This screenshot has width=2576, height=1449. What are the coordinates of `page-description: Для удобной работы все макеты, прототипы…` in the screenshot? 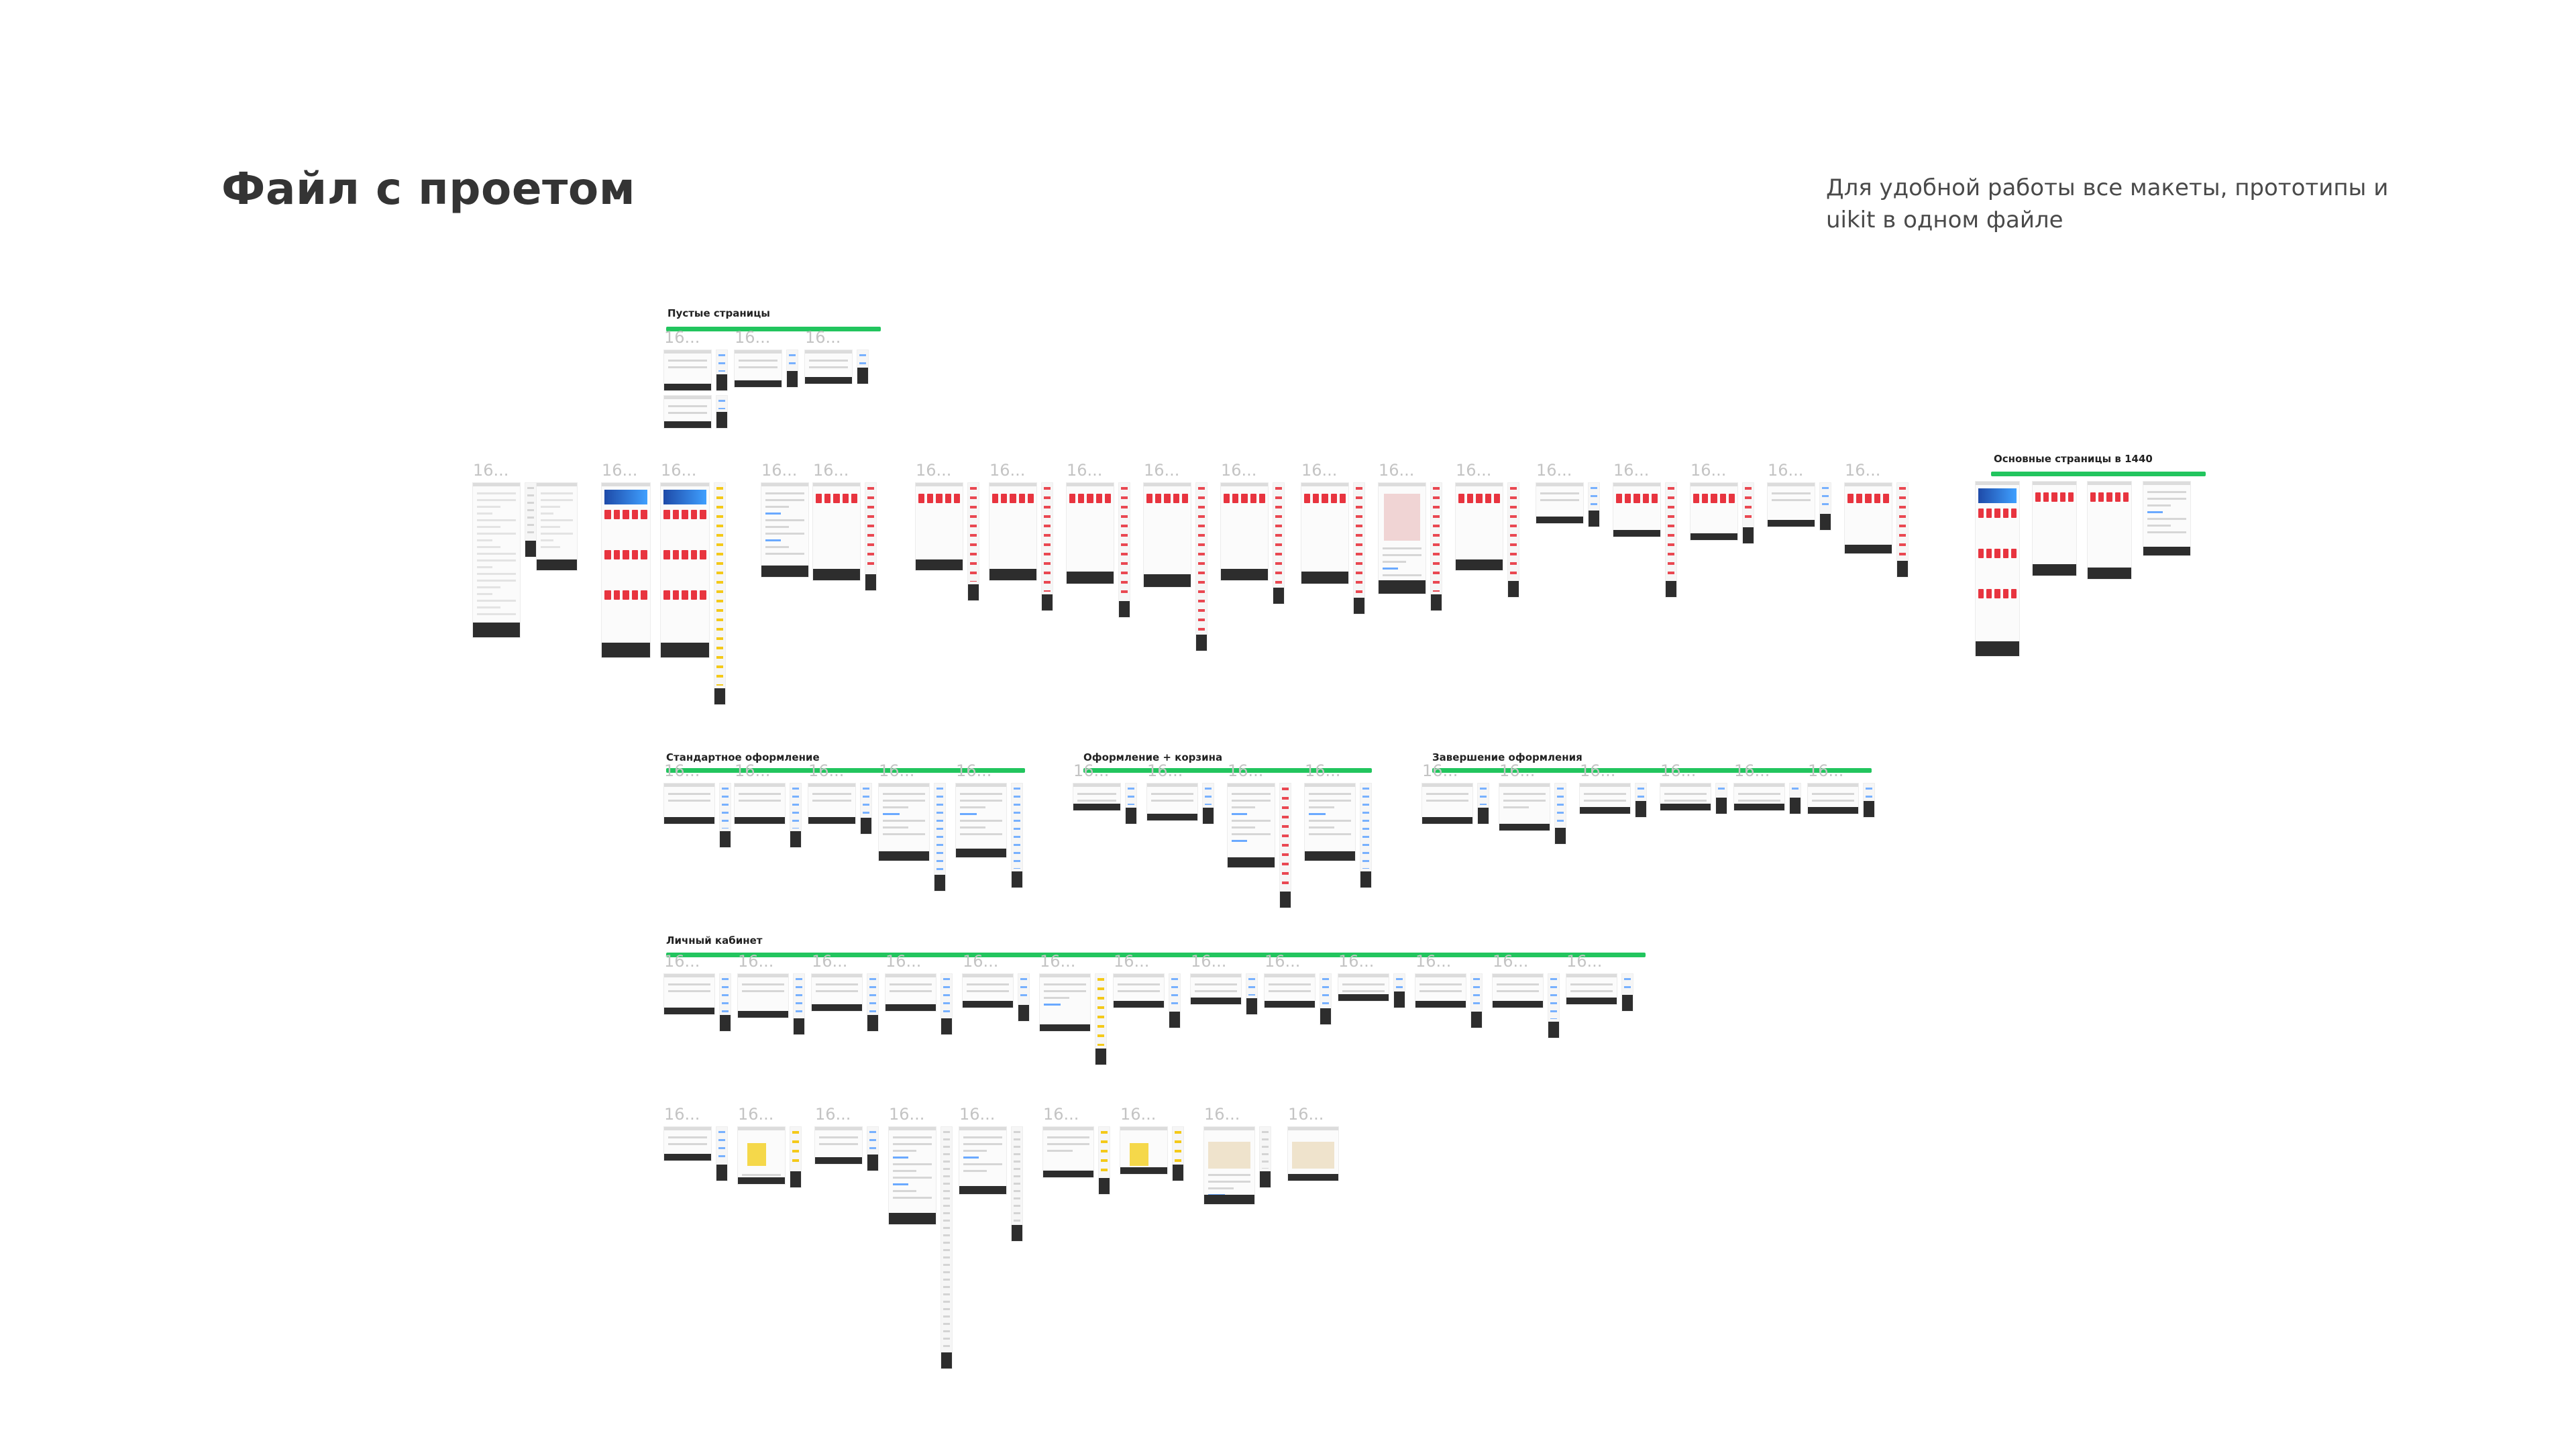 It's located at (2107, 203).